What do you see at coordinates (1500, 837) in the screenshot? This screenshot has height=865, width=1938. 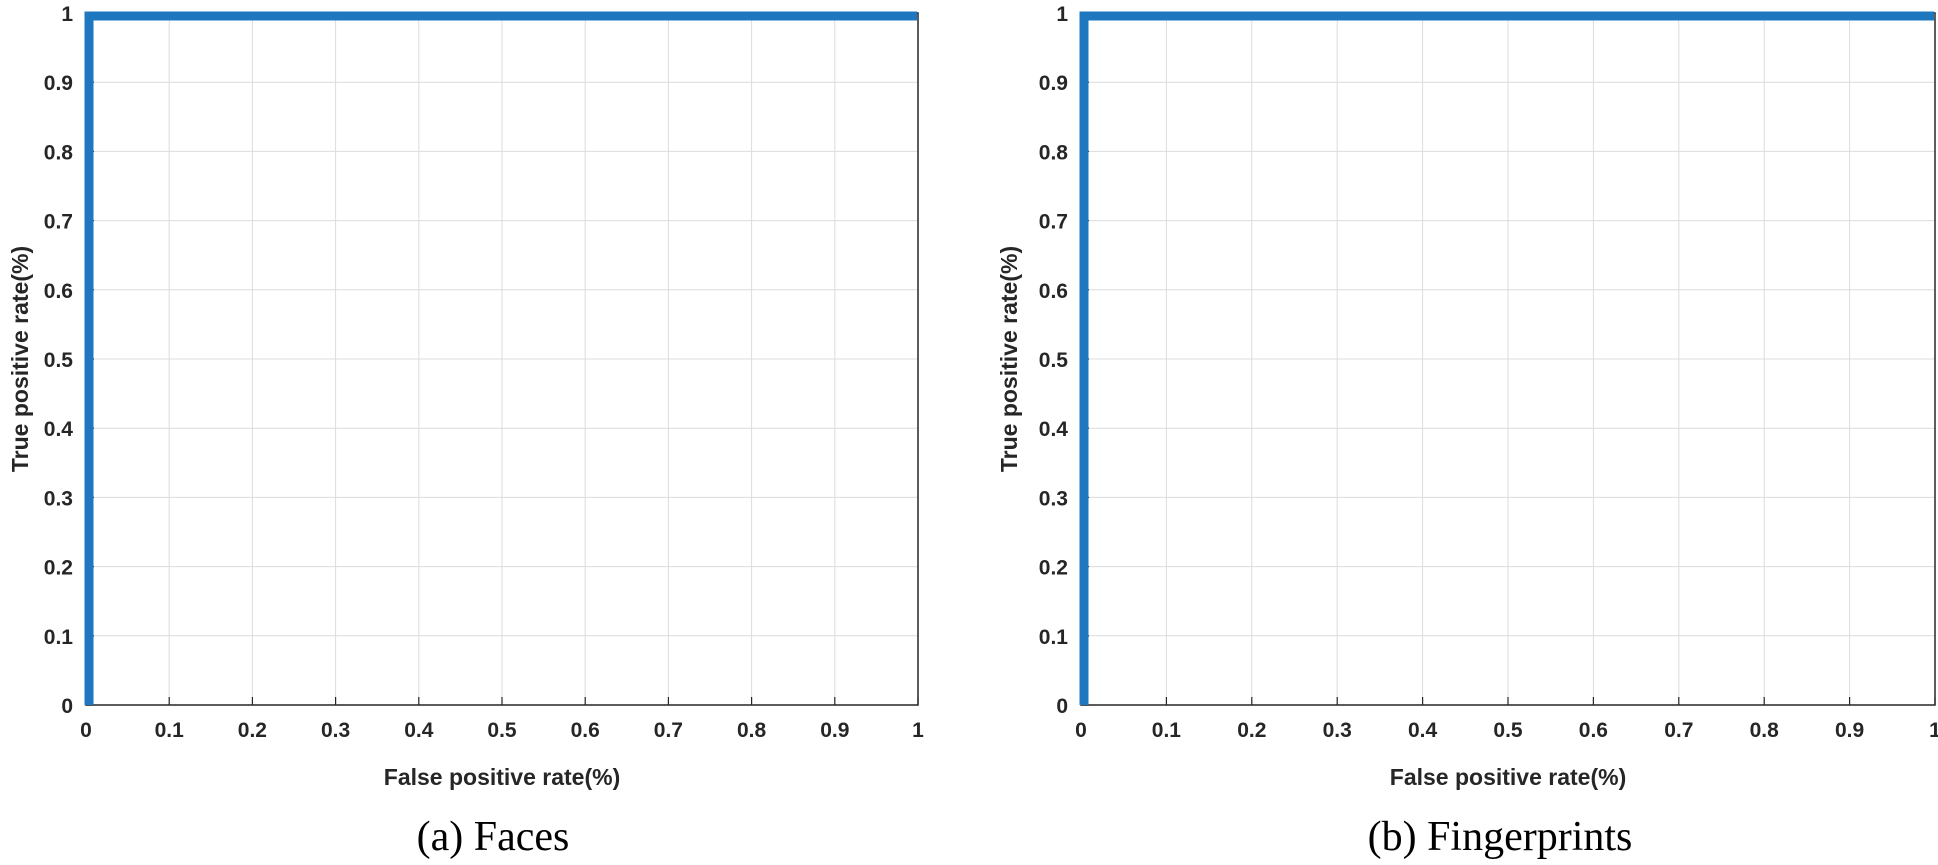 I see `panel-caption: (b) Fingerprints` at bounding box center [1500, 837].